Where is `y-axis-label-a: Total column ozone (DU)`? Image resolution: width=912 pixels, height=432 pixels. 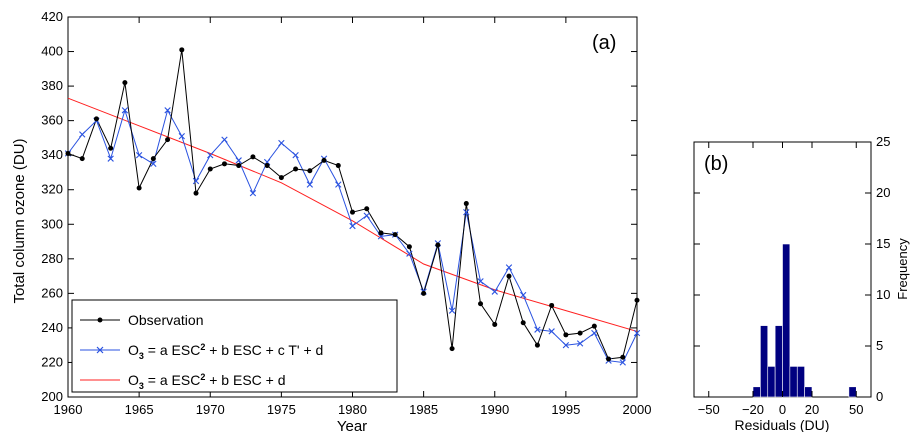
y-axis-label-a: Total column ozone (DU) is located at coordinates (19, 220).